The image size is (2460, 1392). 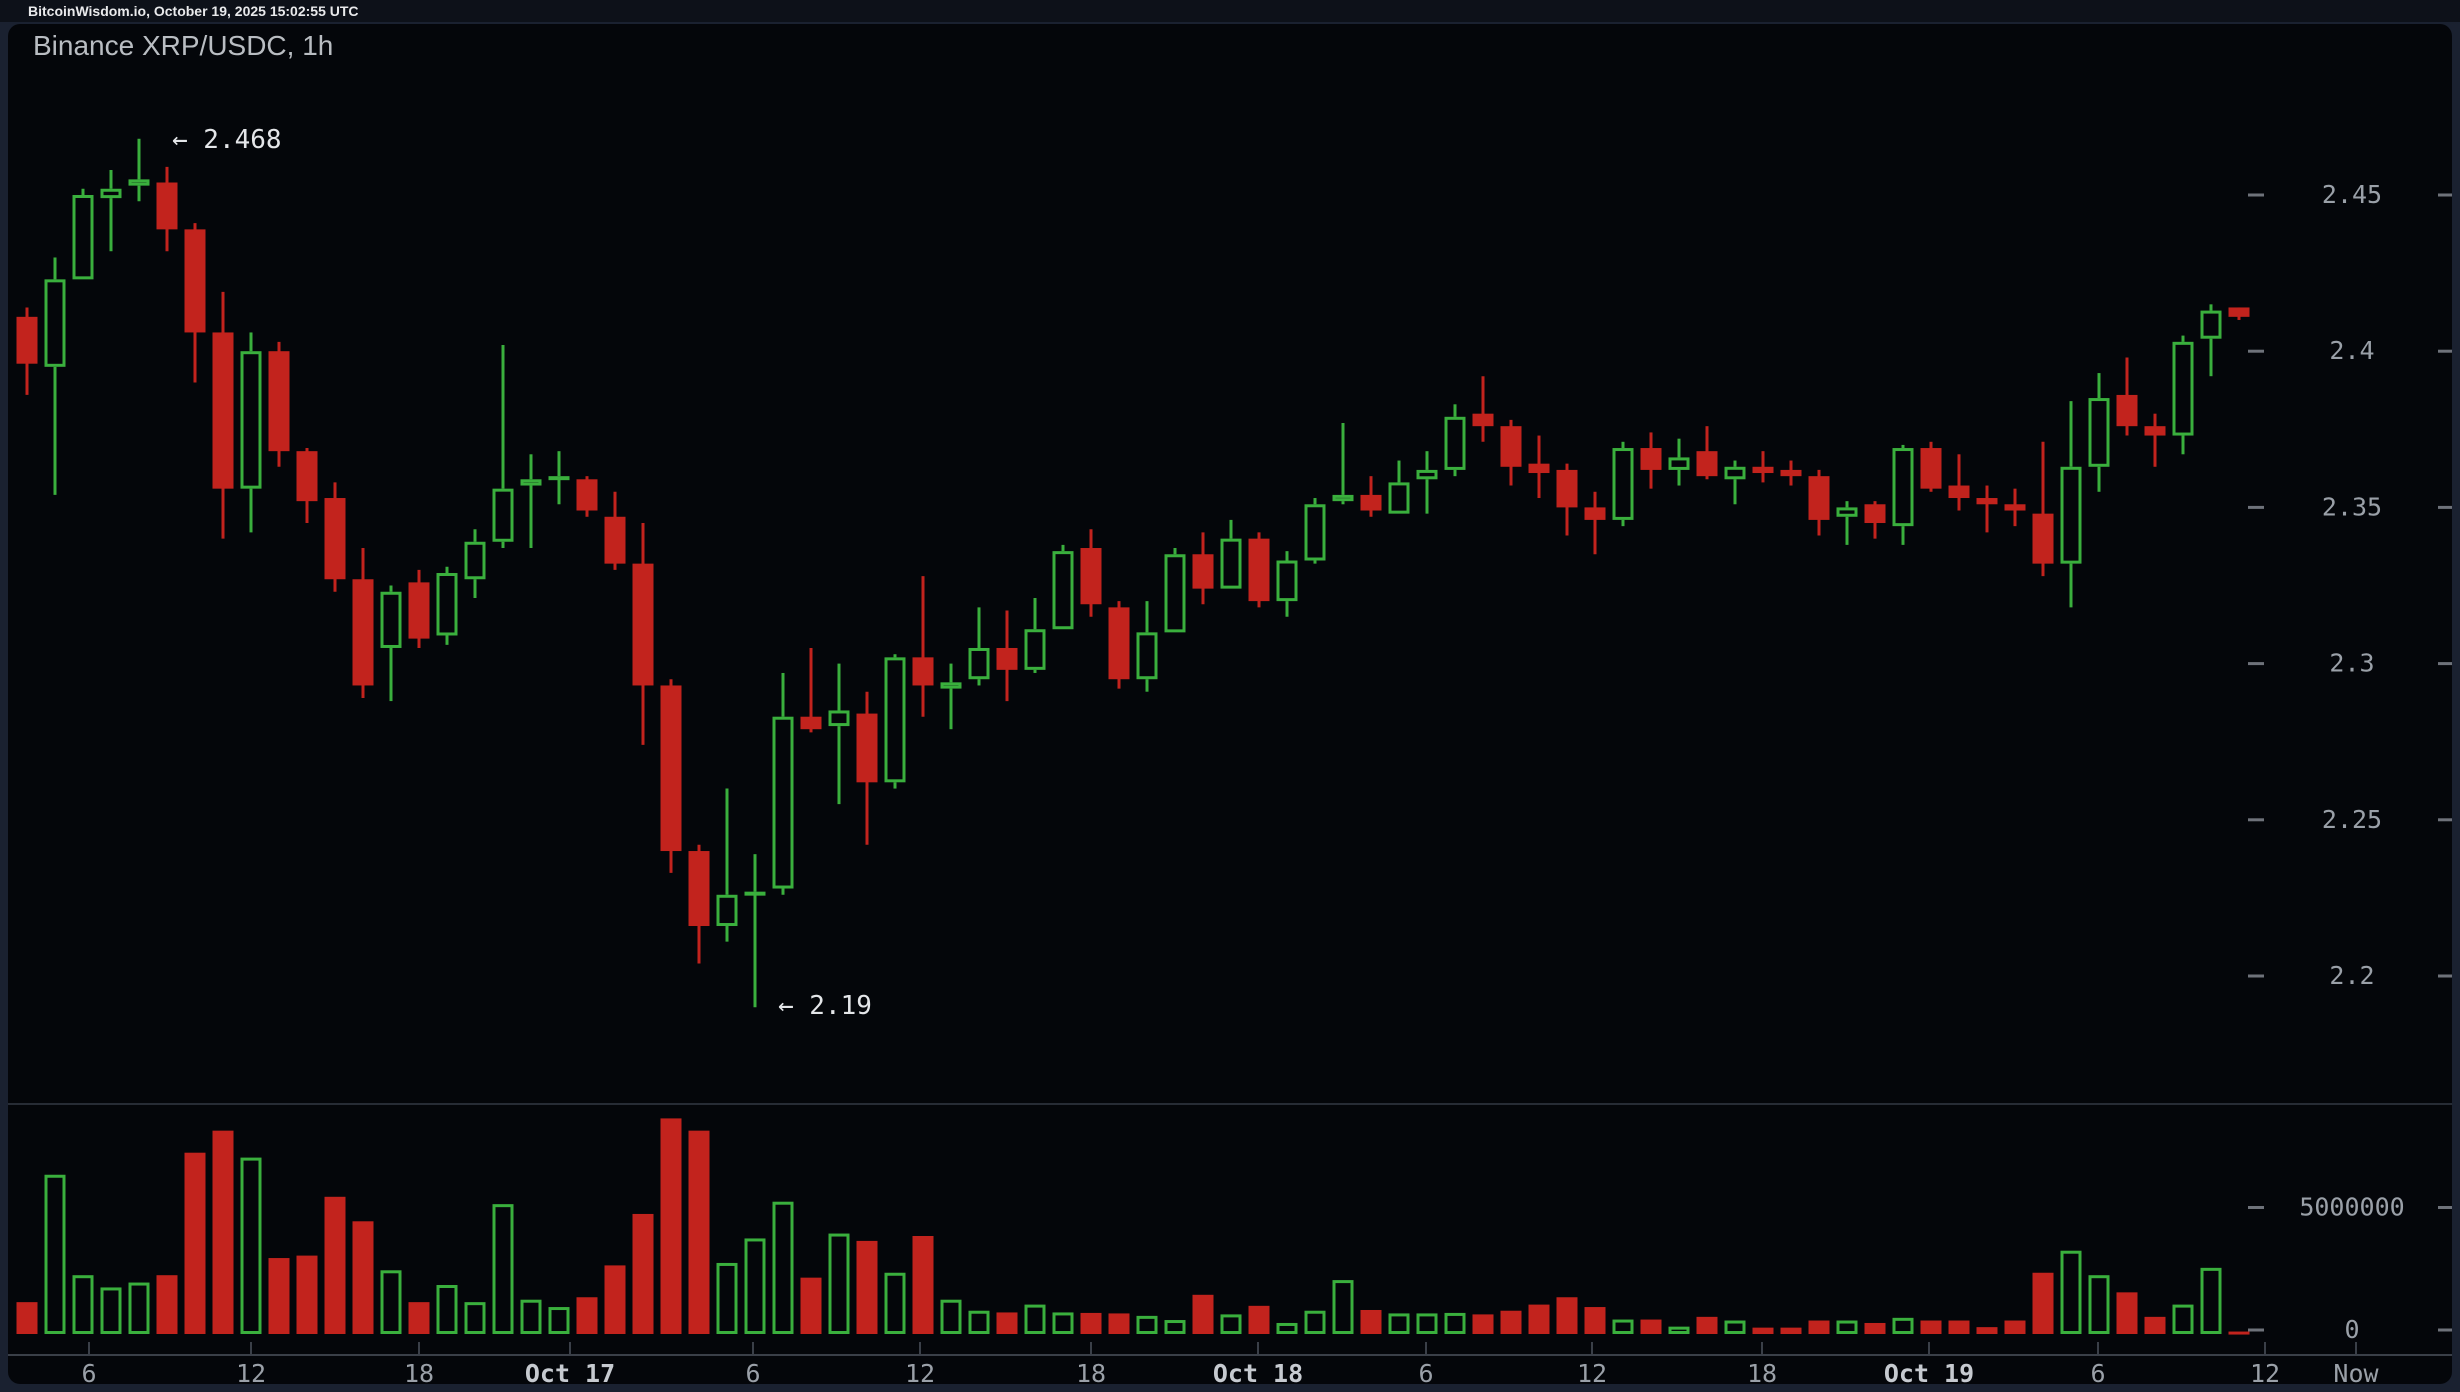 What do you see at coordinates (2352, 506) in the screenshot?
I see `price-tick-label: 2.35` at bounding box center [2352, 506].